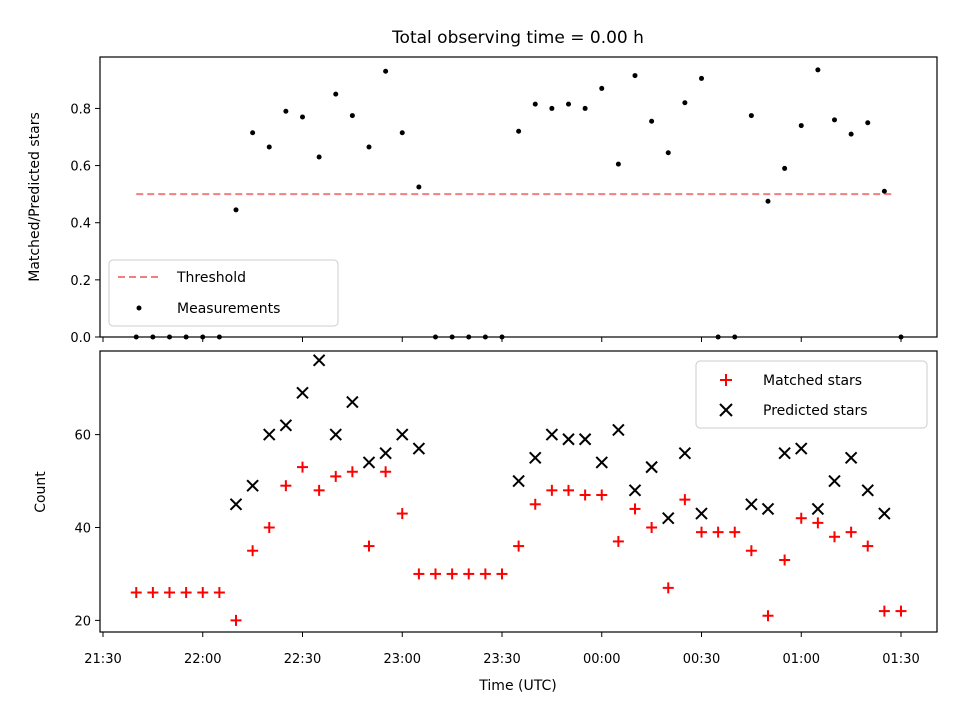  What do you see at coordinates (82, 436) in the screenshot?
I see `y-tick-label: 60` at bounding box center [82, 436].